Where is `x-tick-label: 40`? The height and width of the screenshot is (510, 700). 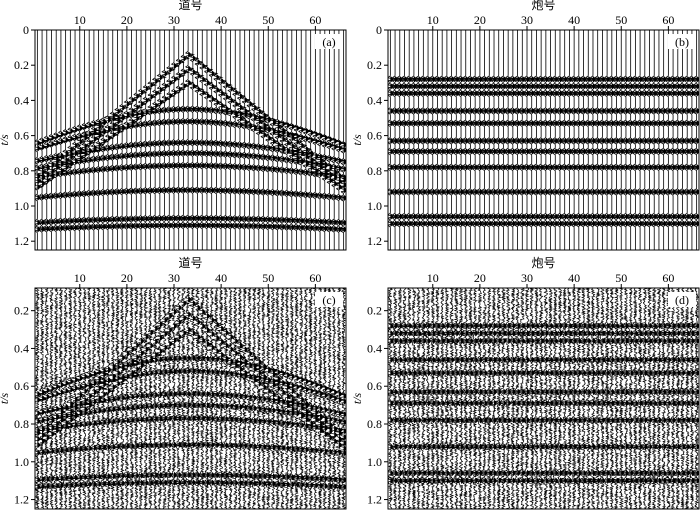
x-tick-label: 40 is located at coordinates (221, 20).